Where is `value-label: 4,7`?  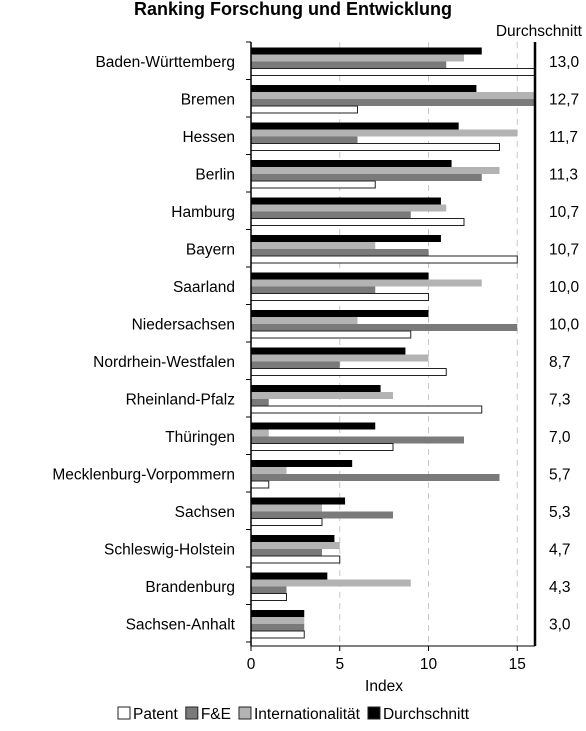 value-label: 4,7 is located at coordinates (560, 550).